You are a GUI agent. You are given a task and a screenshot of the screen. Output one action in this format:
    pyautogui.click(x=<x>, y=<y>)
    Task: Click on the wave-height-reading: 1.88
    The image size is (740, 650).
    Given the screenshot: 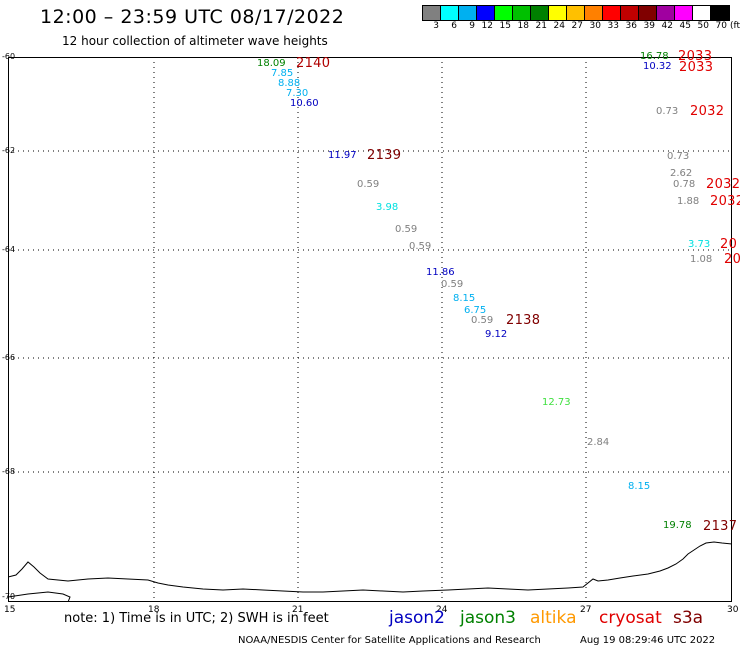 What is the action you would take?
    pyautogui.click(x=688, y=201)
    